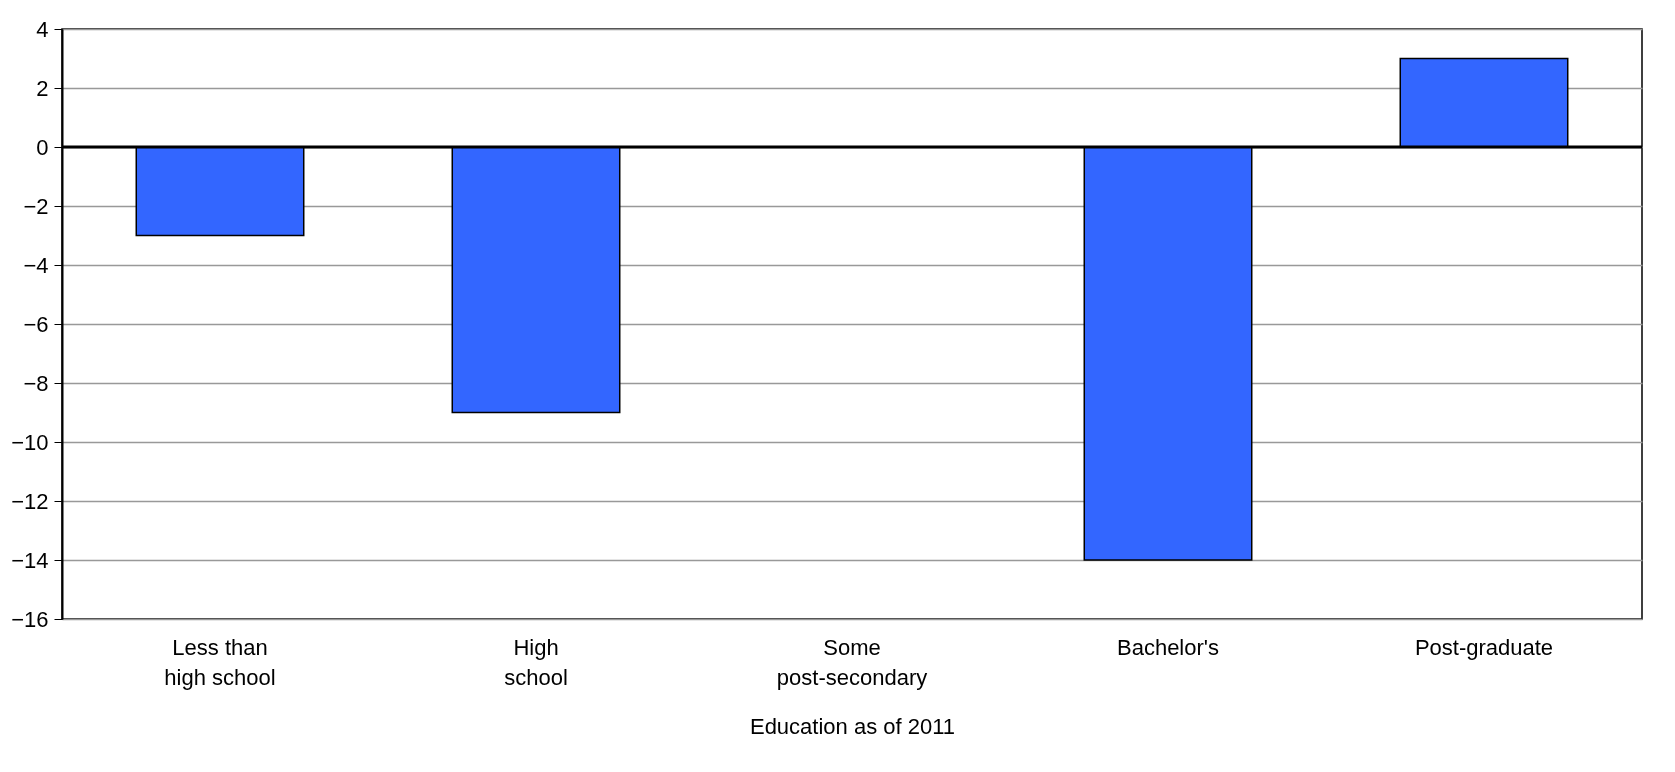 The width and height of the screenshot is (1675, 772). Describe the element at coordinates (536, 662) in the screenshot. I see `x-tick-label: High school` at that location.